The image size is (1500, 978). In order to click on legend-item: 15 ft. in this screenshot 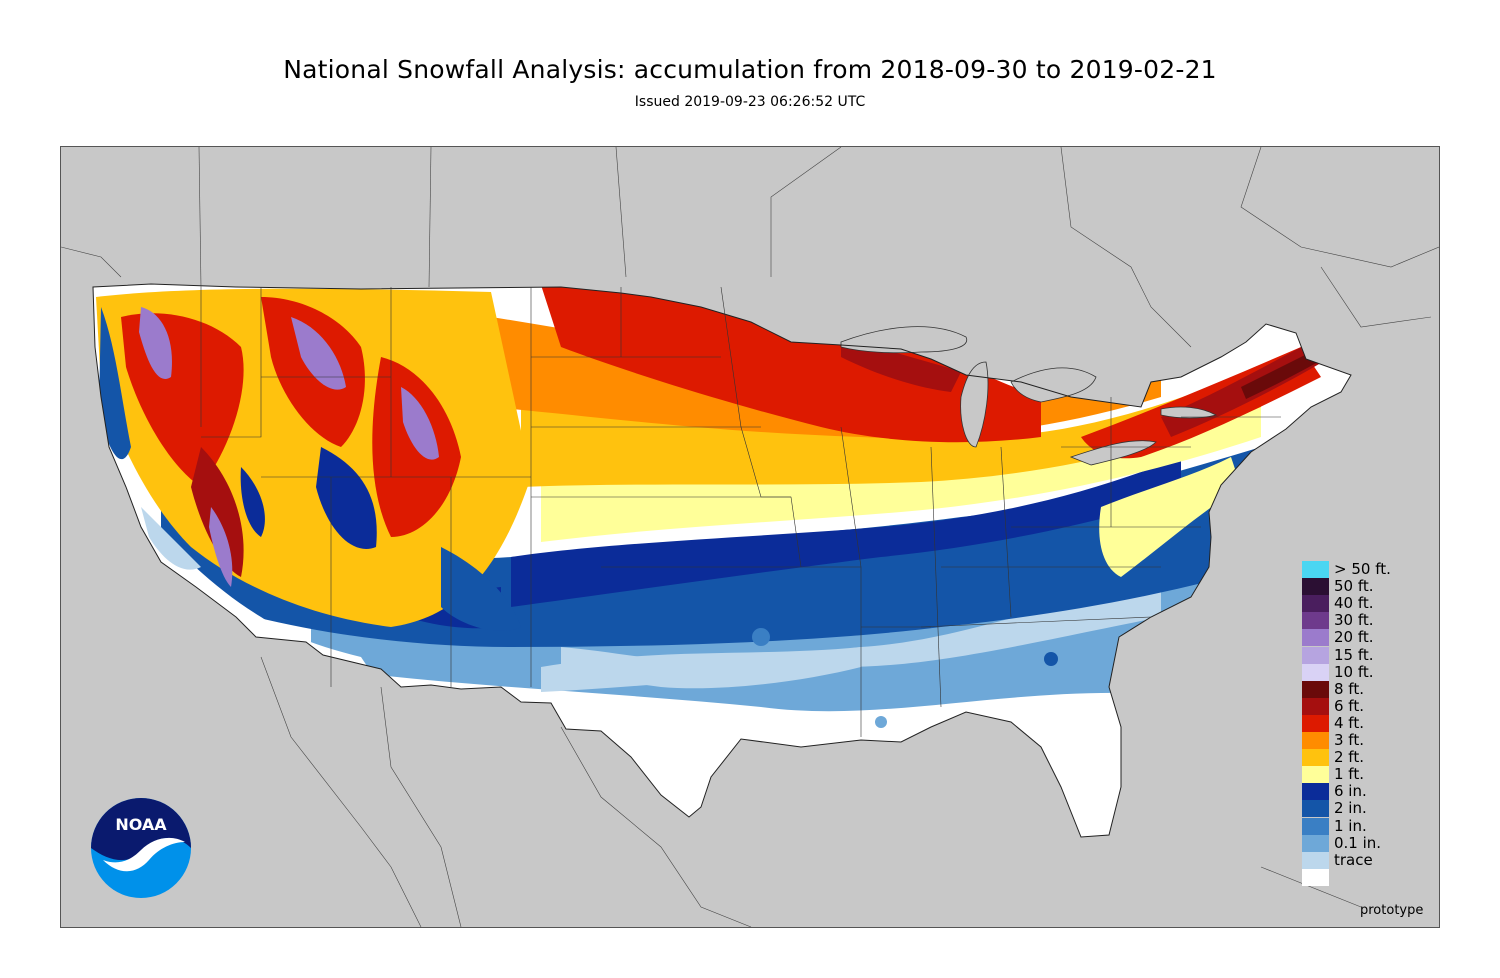, I will do `click(1372, 654)`.